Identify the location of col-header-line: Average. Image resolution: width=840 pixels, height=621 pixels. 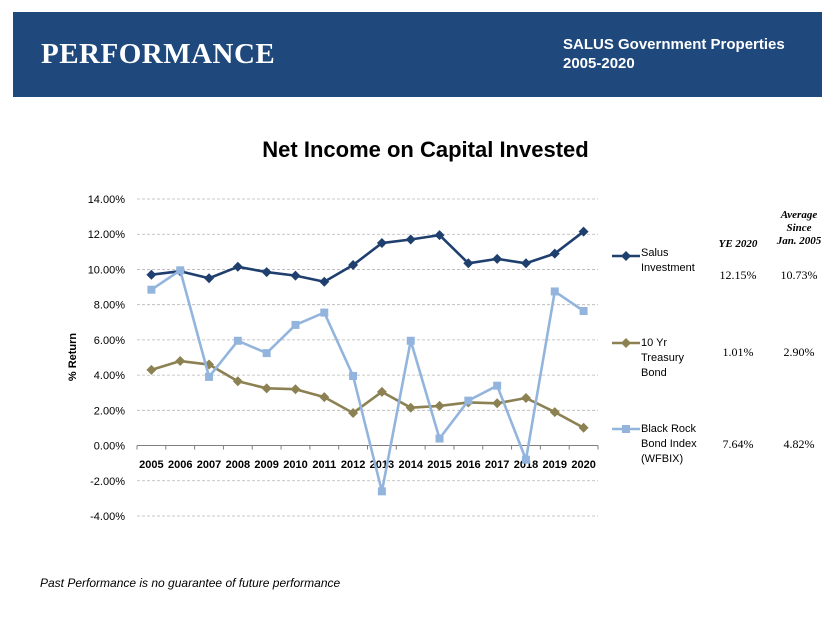
(799, 215).